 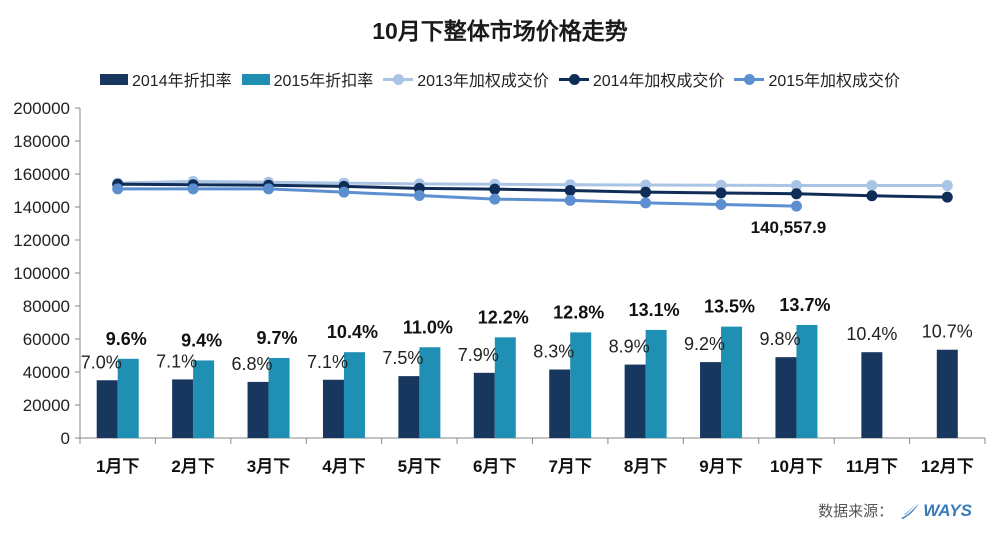 I want to click on x-tick-label: 2月下, so click(x=192, y=466).